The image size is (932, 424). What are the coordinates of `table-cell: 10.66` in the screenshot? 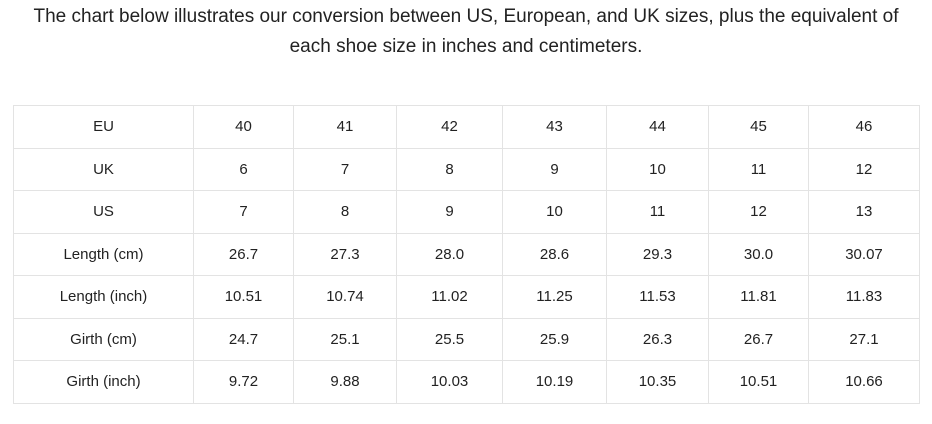 It's located at (864, 382).